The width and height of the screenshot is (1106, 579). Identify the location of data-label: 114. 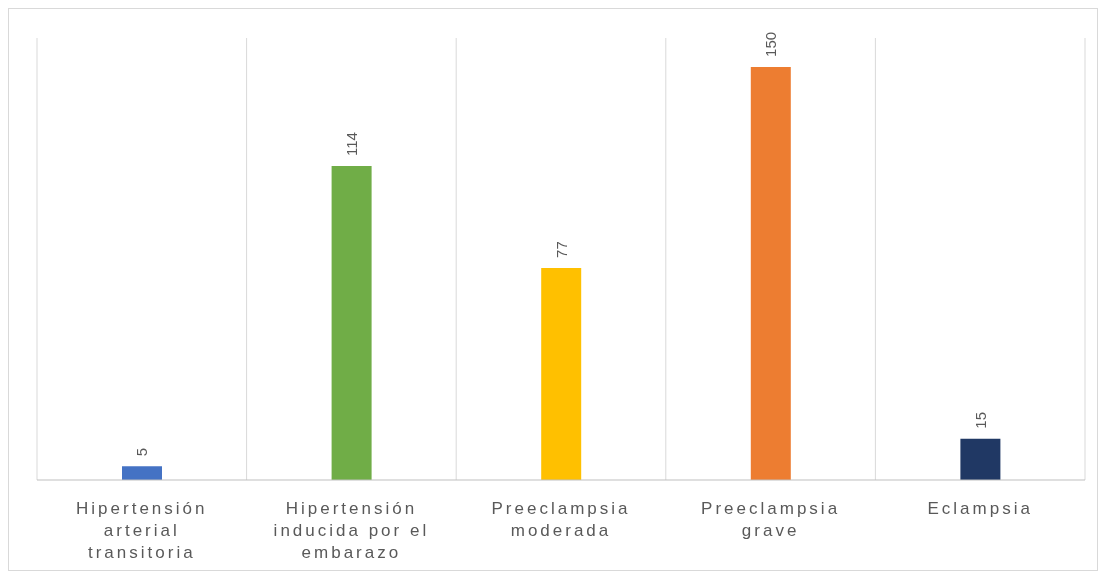
(352, 144).